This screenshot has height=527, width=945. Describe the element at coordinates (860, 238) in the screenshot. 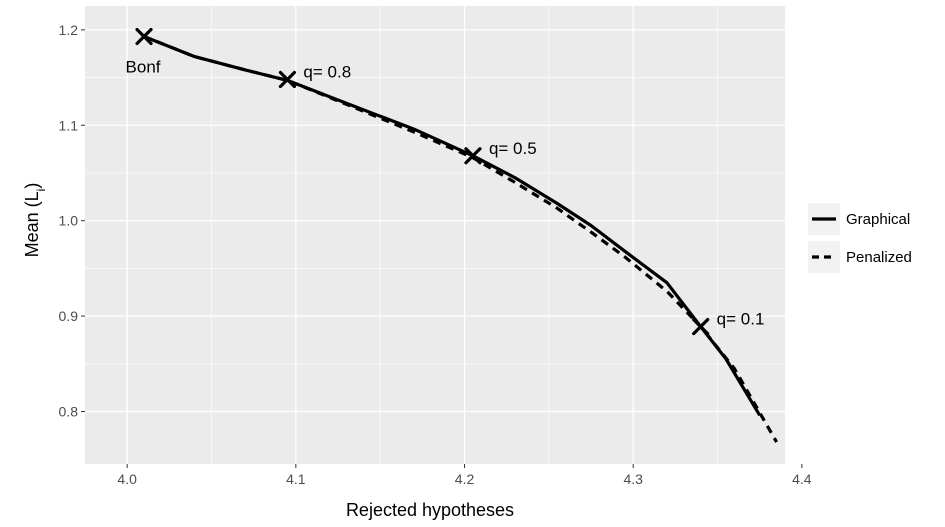

I see `legend: Graphical Penalized` at that location.